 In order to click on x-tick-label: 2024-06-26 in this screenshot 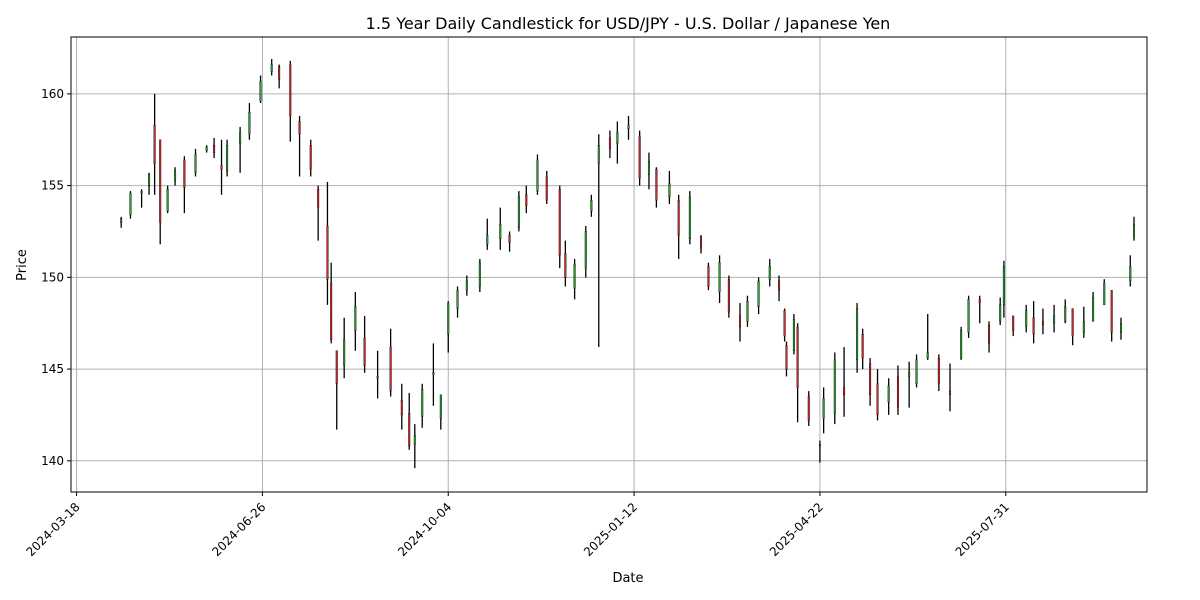, I will do `click(238, 529)`.